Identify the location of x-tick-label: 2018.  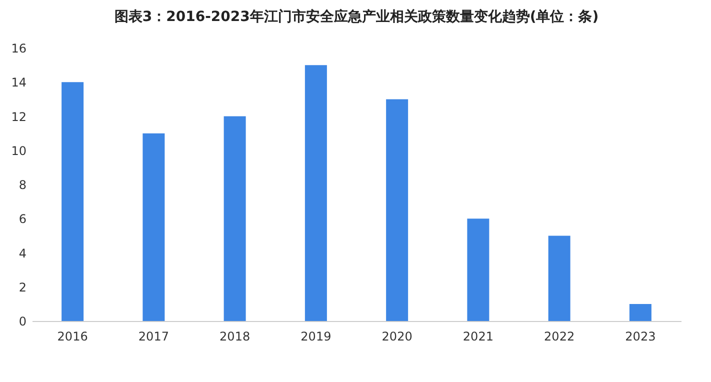
(235, 337).